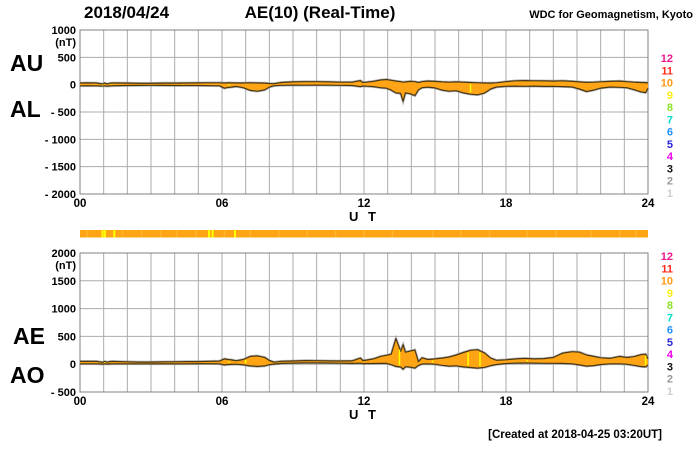 The height and width of the screenshot is (450, 700). I want to click on au-axis-label: AU, so click(27, 63).